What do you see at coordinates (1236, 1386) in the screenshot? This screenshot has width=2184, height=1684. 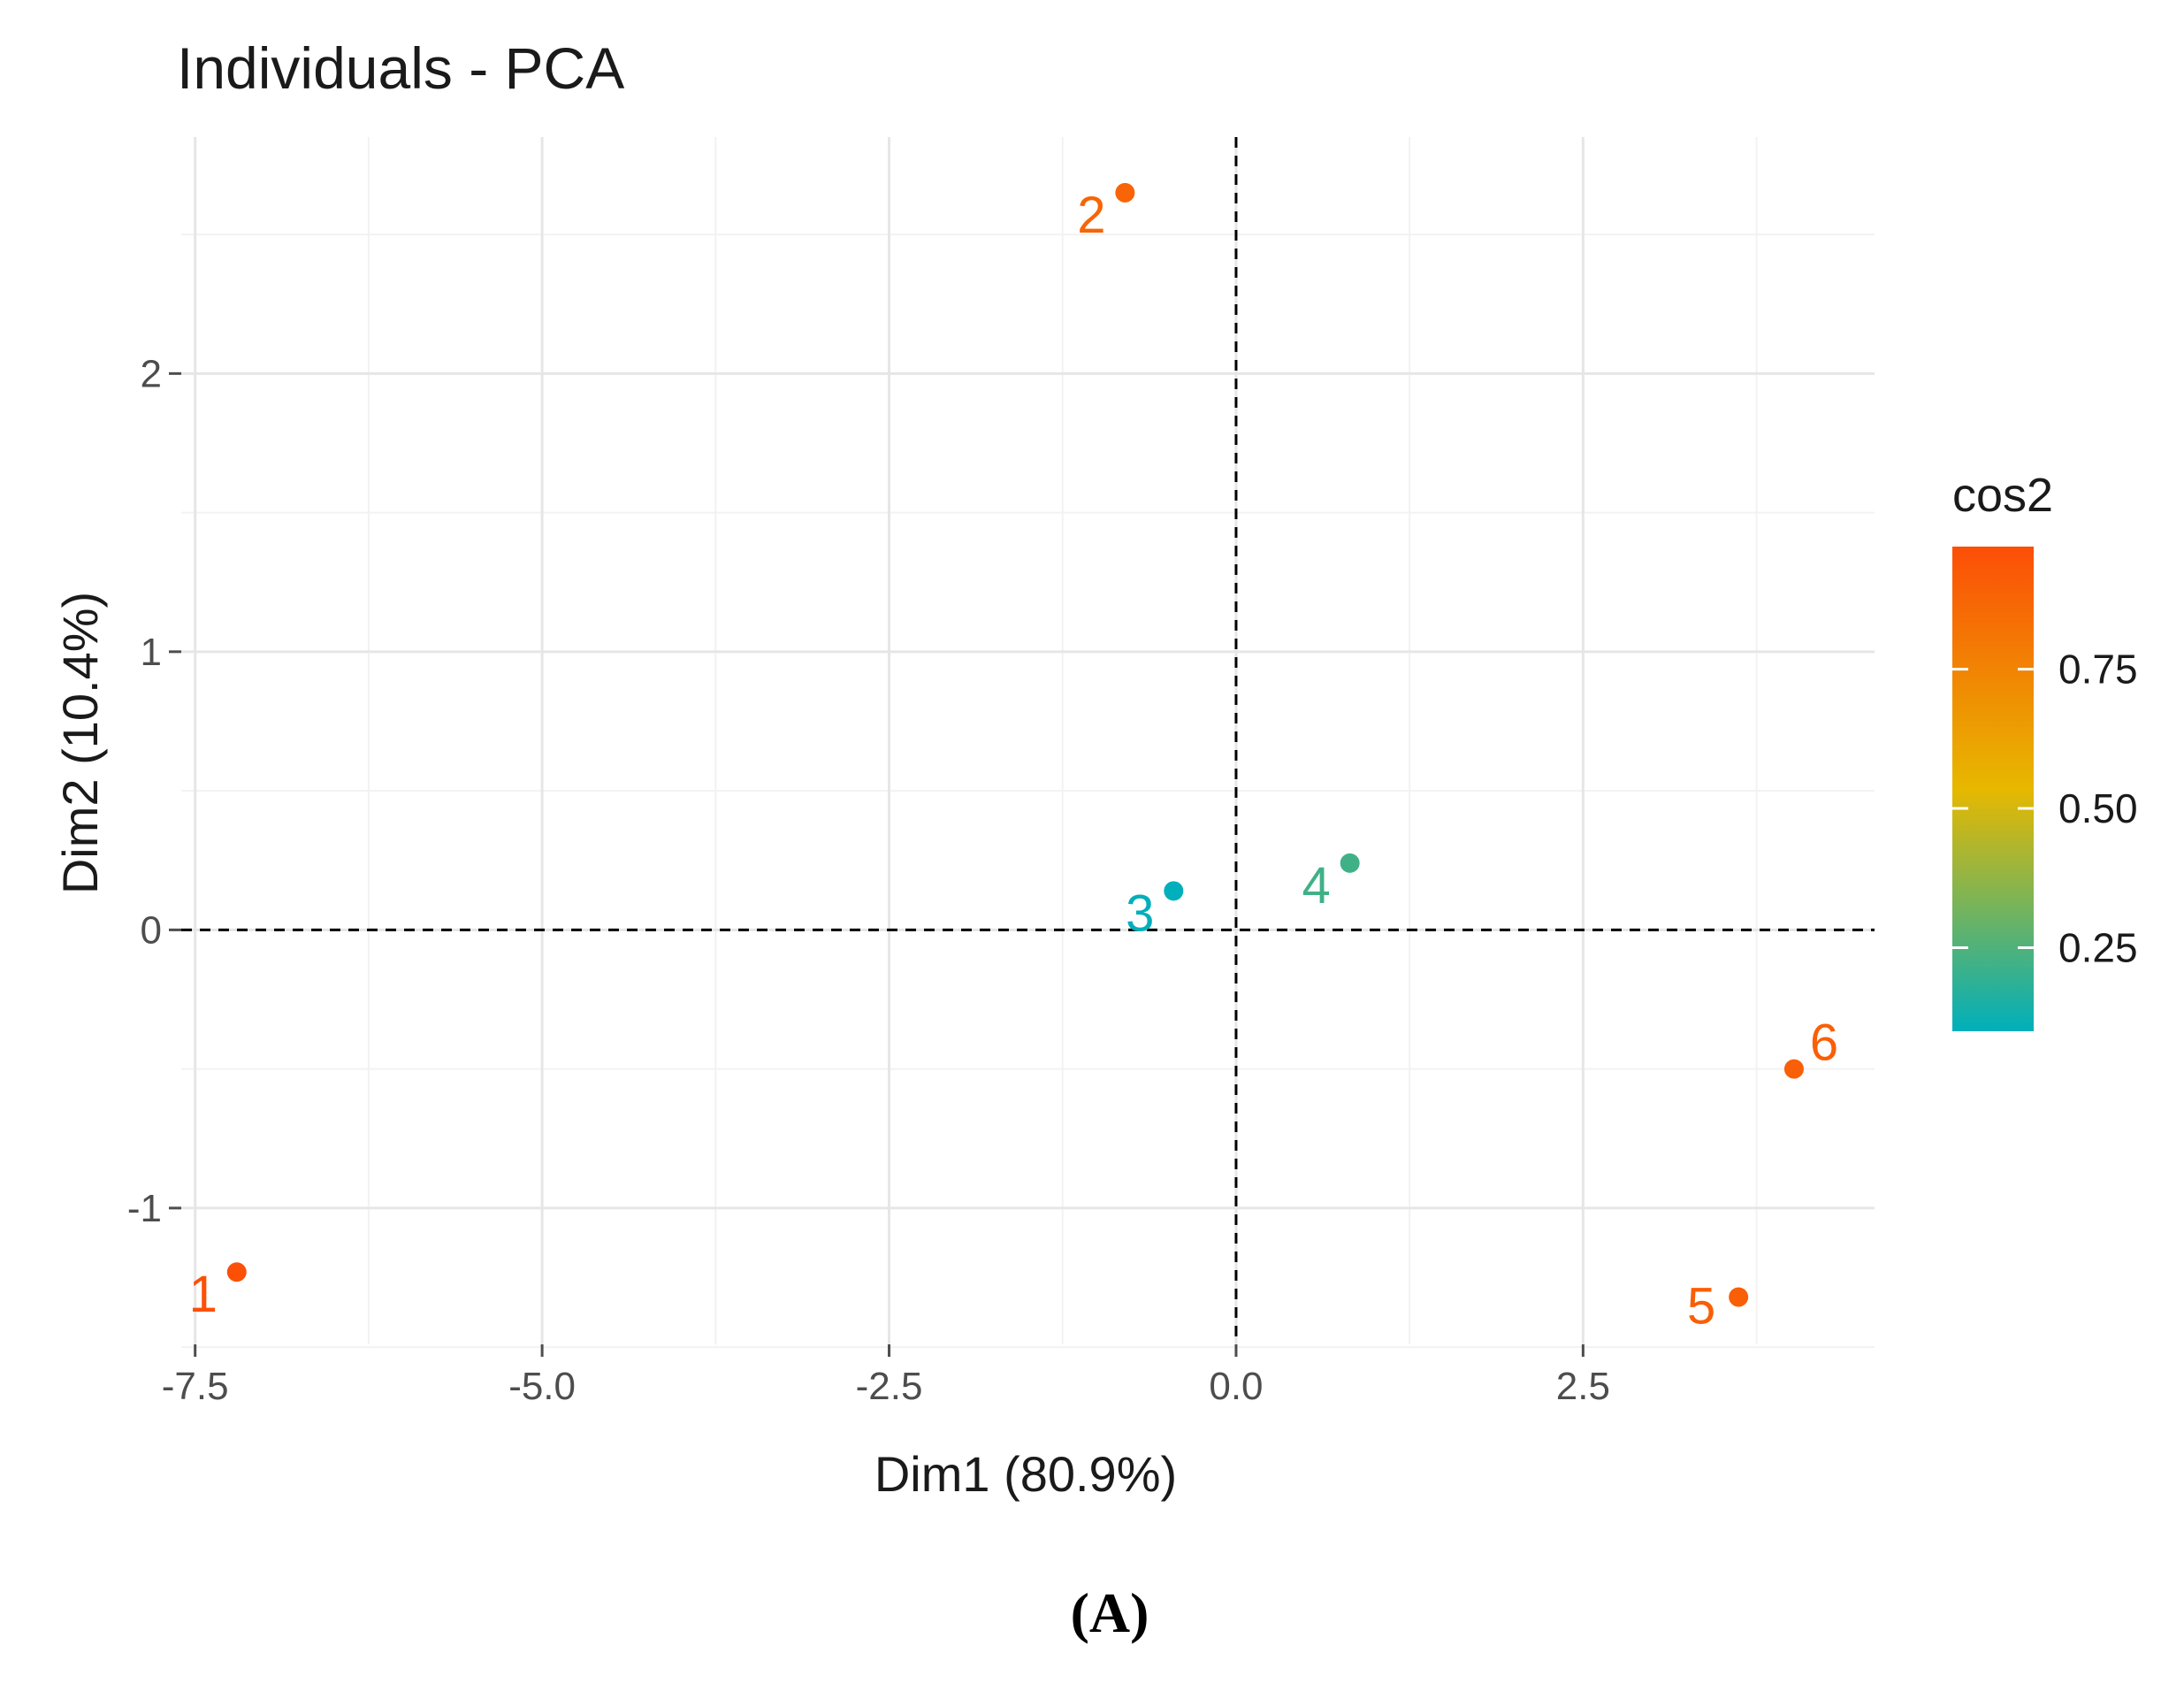 I see `x-tick-label: 0.0` at bounding box center [1236, 1386].